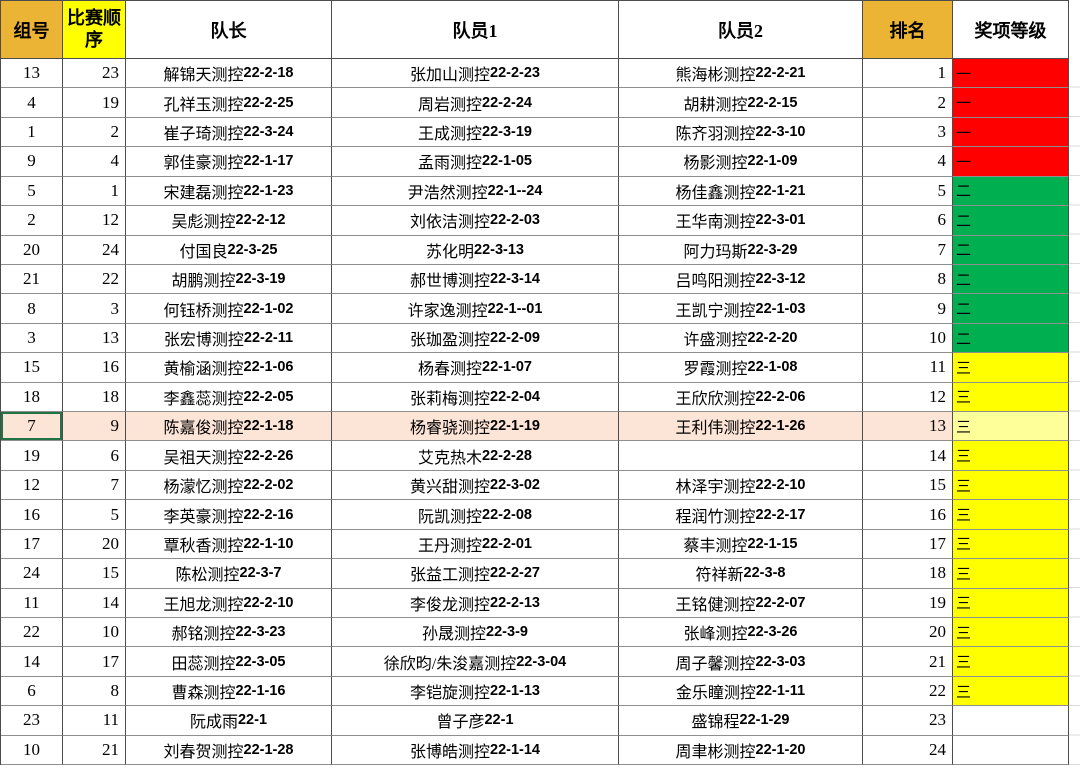  What do you see at coordinates (908, 74) in the screenshot?
I see `cell-rank: 1` at bounding box center [908, 74].